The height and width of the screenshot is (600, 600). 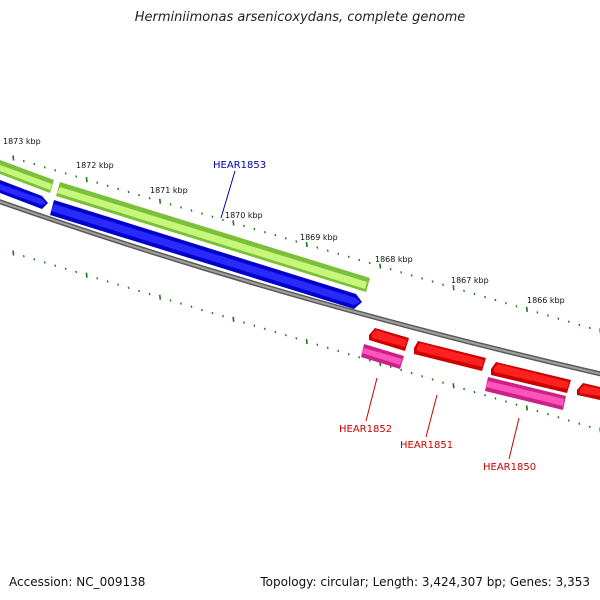 I want to click on kbp-label-1869: 1869 kbp, so click(x=319, y=237).